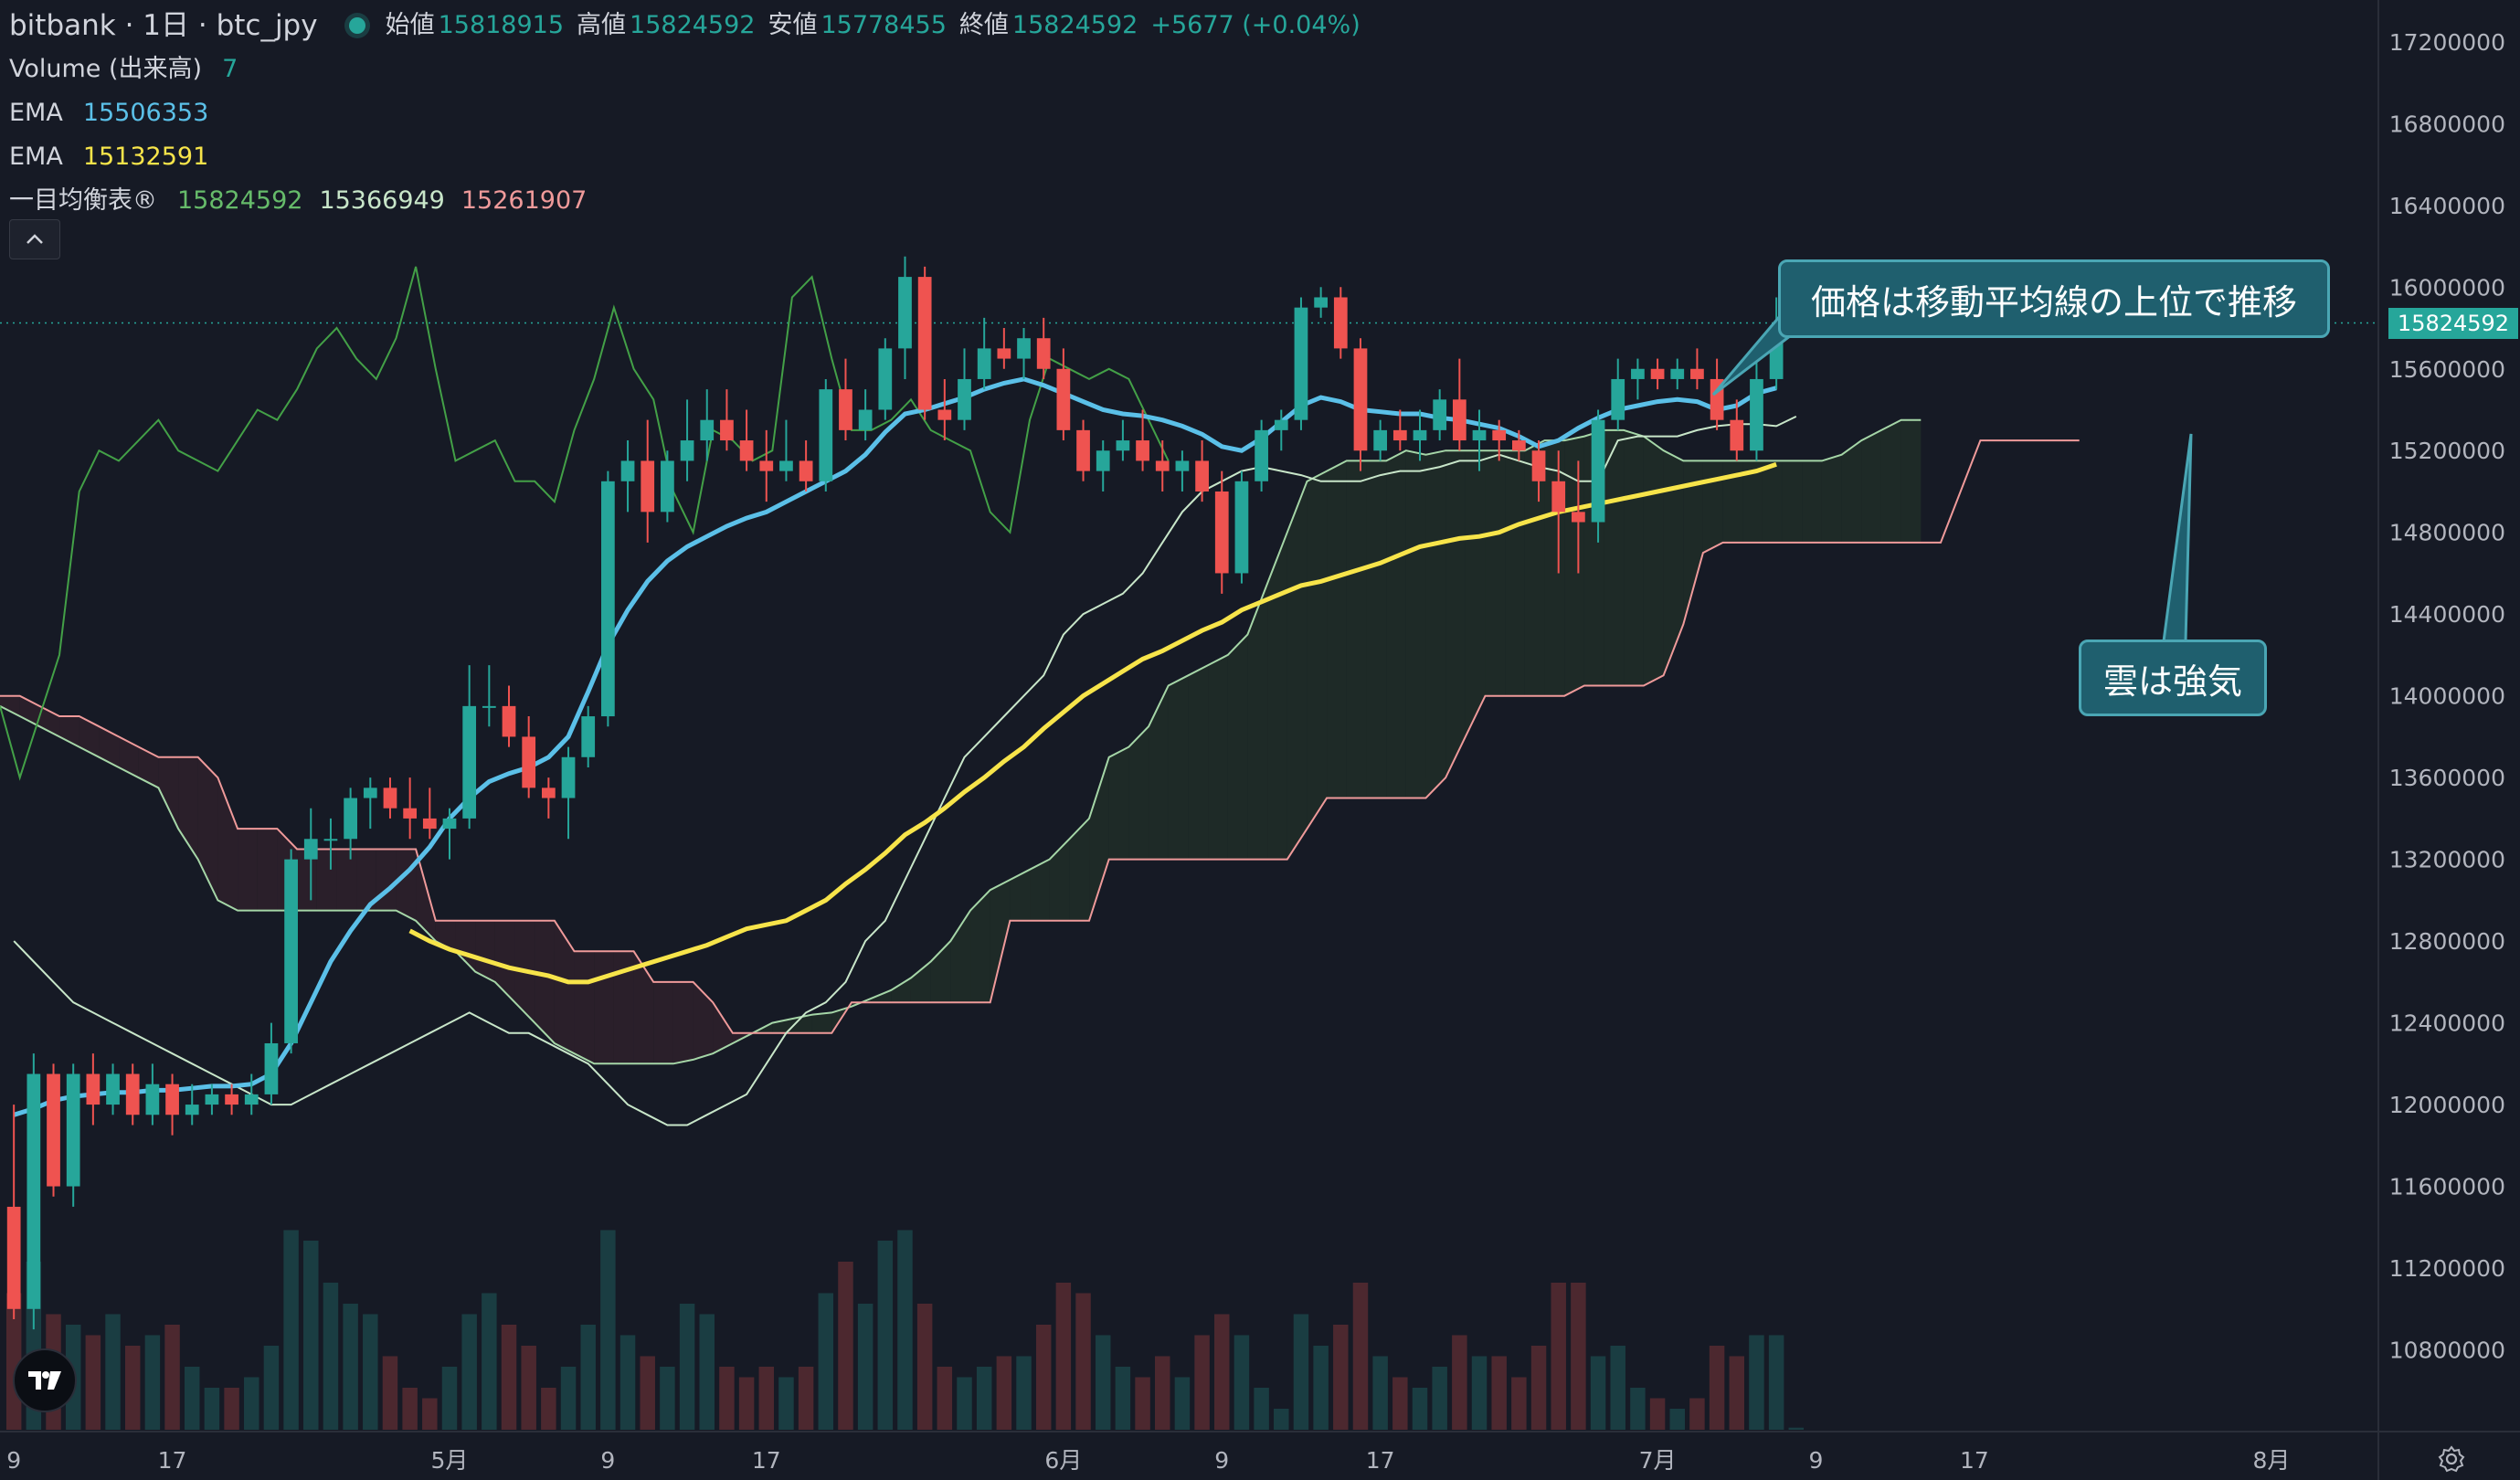  I want to click on gear-icon, so click(2452, 1459).